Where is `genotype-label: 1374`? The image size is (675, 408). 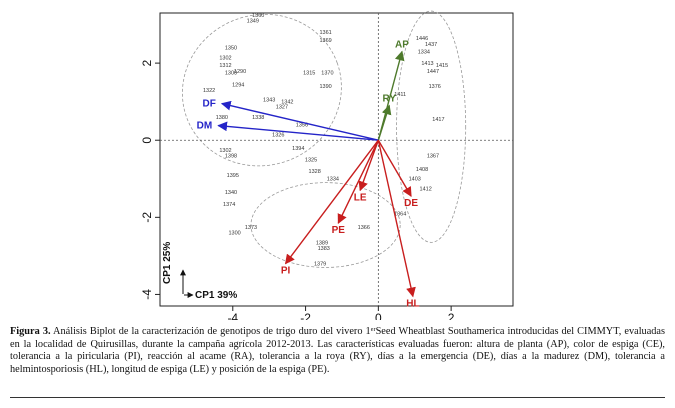 genotype-label: 1374 is located at coordinates (229, 205).